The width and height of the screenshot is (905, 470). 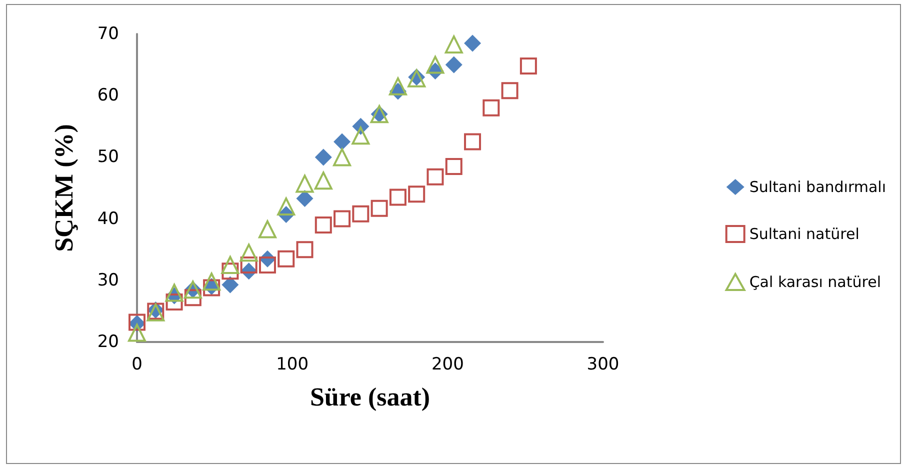 I want to click on y-tick-label: 50, so click(x=108, y=157).